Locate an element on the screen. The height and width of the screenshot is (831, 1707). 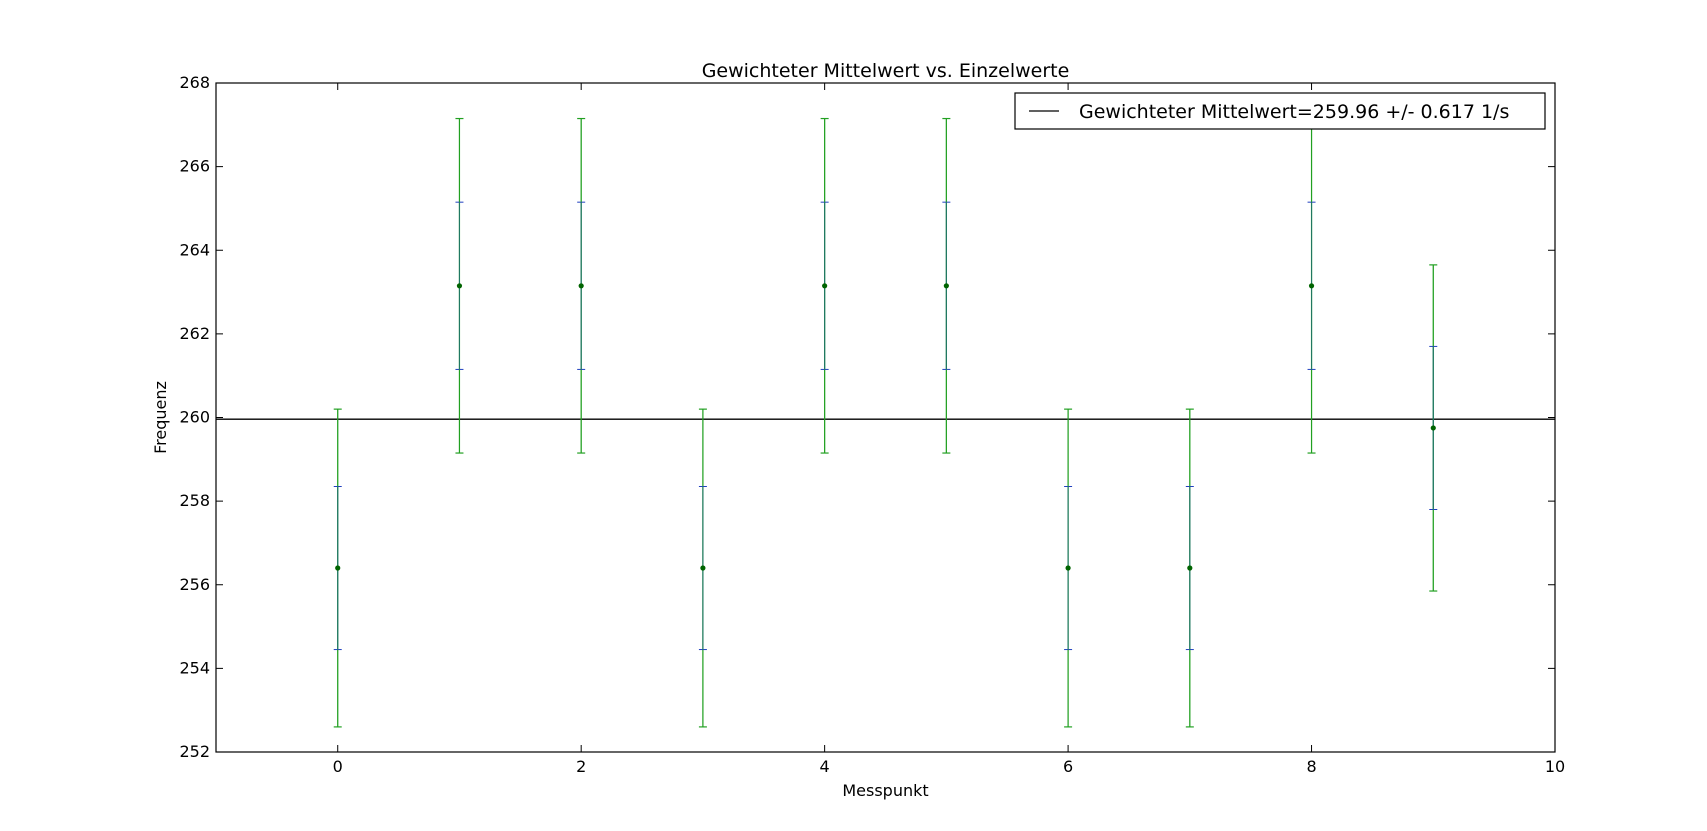
y-axis-label: Frequenz is located at coordinates (160, 417).